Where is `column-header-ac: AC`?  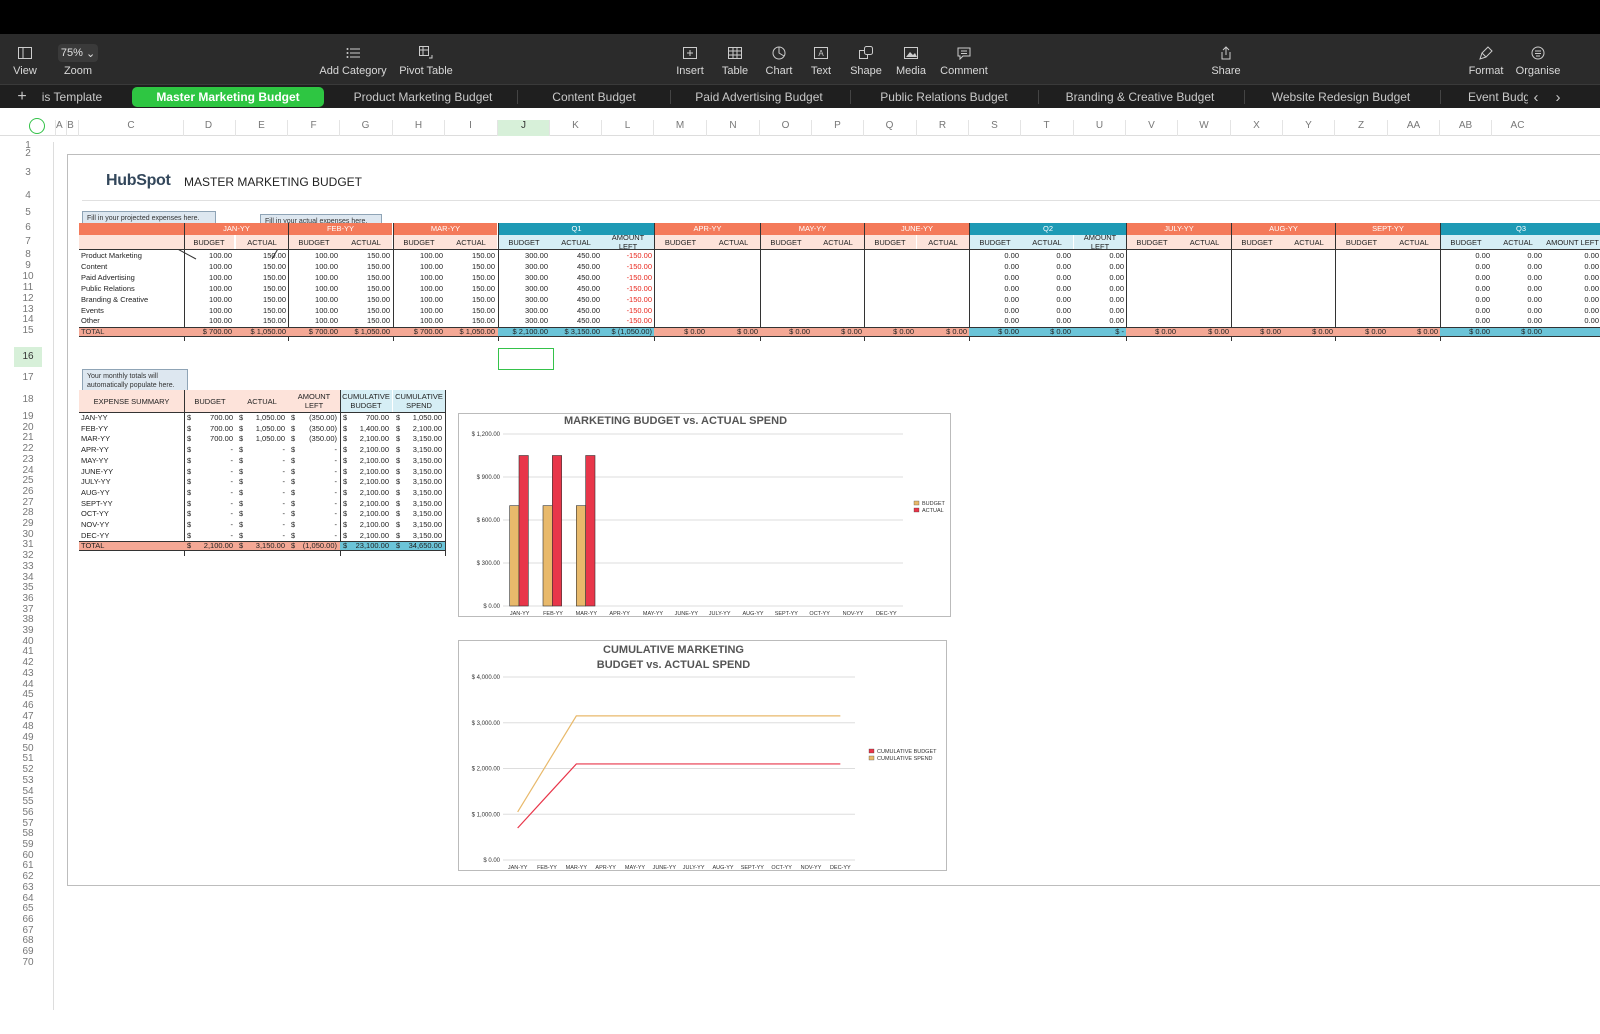 column-header-ac: AC is located at coordinates (1517, 128).